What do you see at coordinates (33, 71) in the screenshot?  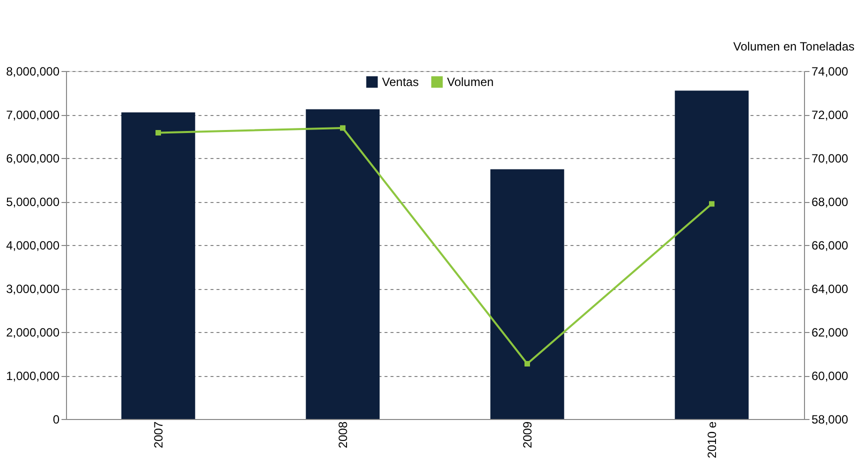 I see `y-tick-label: 8,000,000` at bounding box center [33, 71].